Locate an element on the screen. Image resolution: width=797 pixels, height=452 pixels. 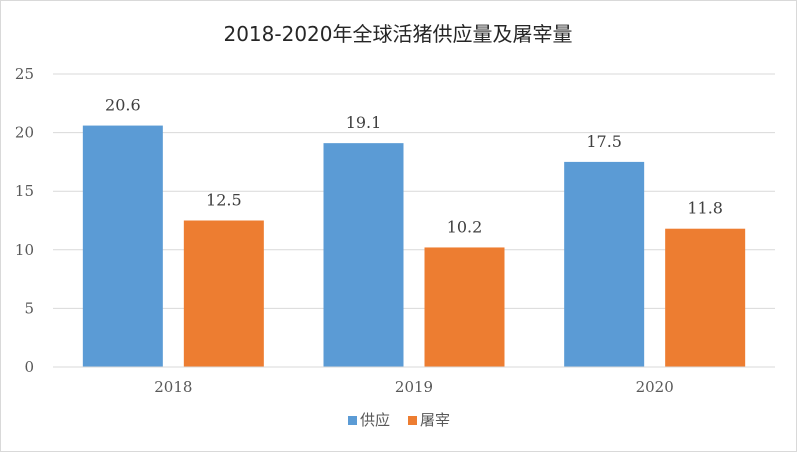
x-tick-label: 2019 is located at coordinates (414, 387).